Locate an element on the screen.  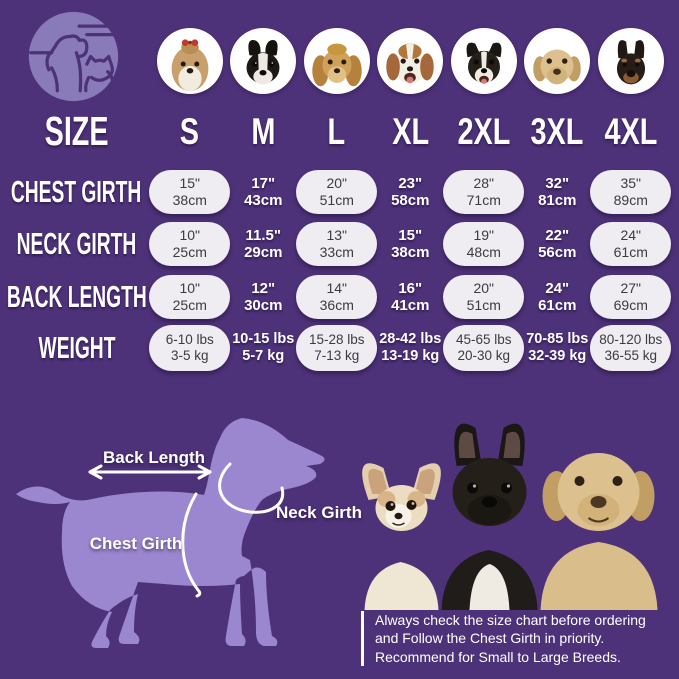
neck-girth-s: 10" 25cm is located at coordinates (190, 244).